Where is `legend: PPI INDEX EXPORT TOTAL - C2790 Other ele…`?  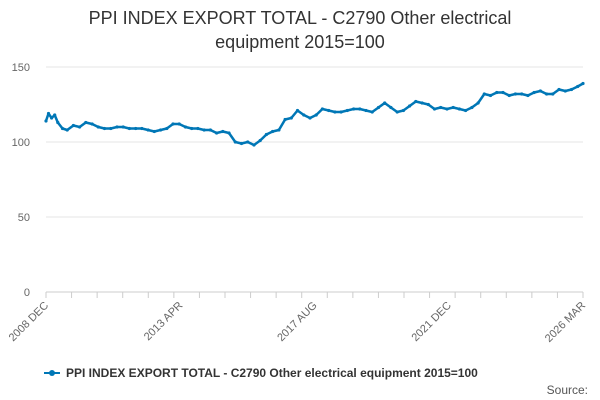
legend: PPI INDEX EXPORT TOTAL - C2790 Other ele… is located at coordinates (261, 373).